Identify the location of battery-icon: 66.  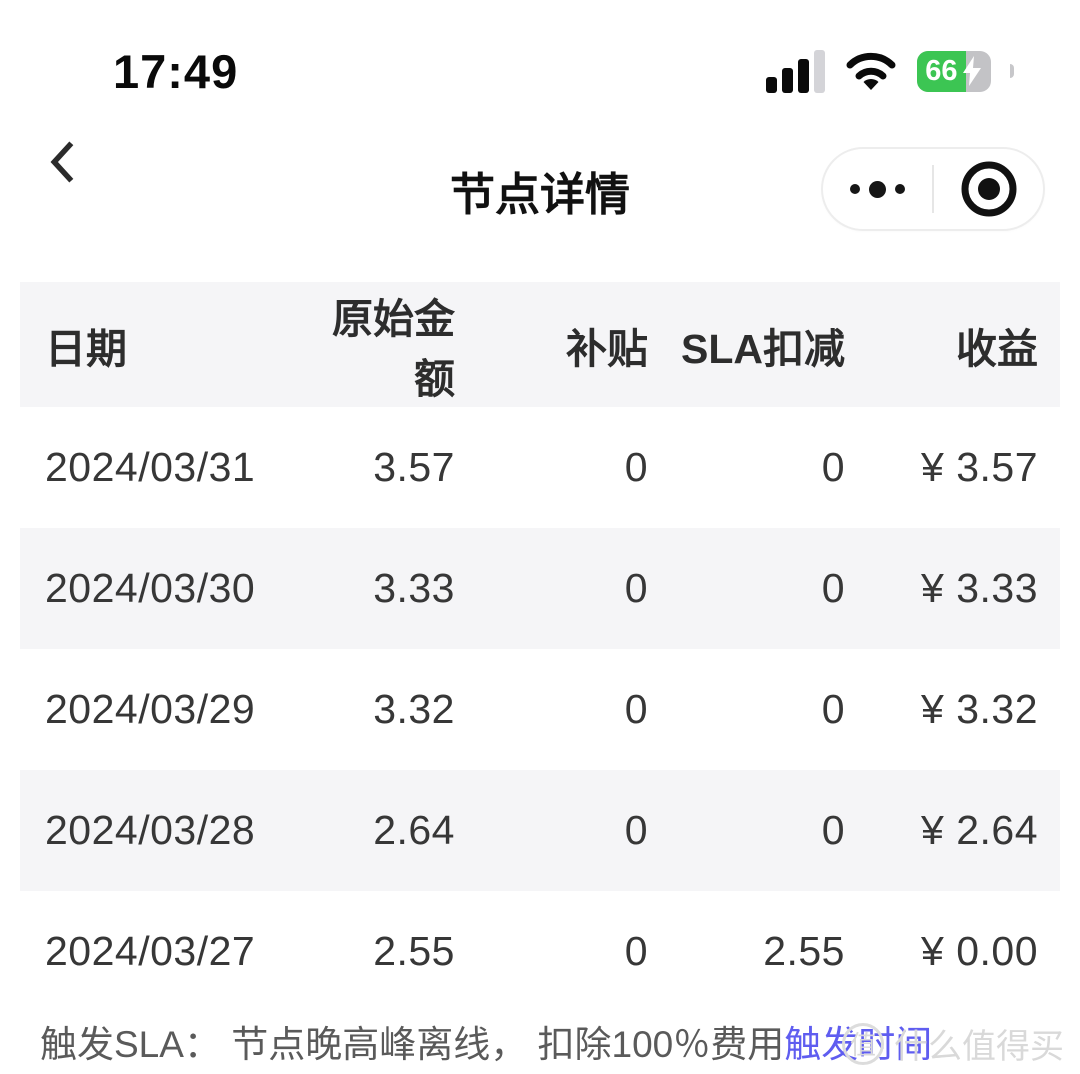
(954, 71).